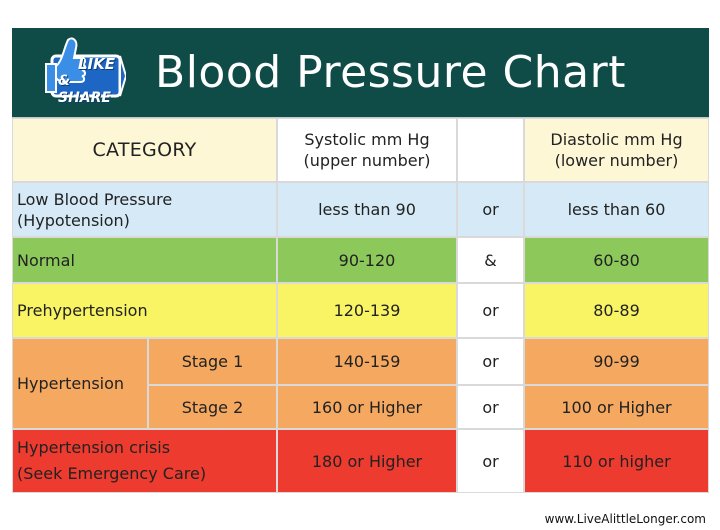 The image size is (720, 530). I want to click on systolic-stage-1: 140-159, so click(367, 361).